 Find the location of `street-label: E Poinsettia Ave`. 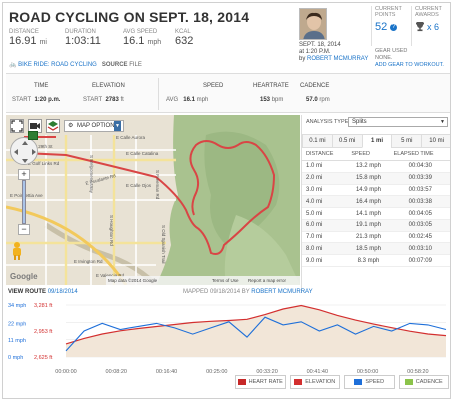

street-label: E Poinsettia Ave is located at coordinates (26, 195).